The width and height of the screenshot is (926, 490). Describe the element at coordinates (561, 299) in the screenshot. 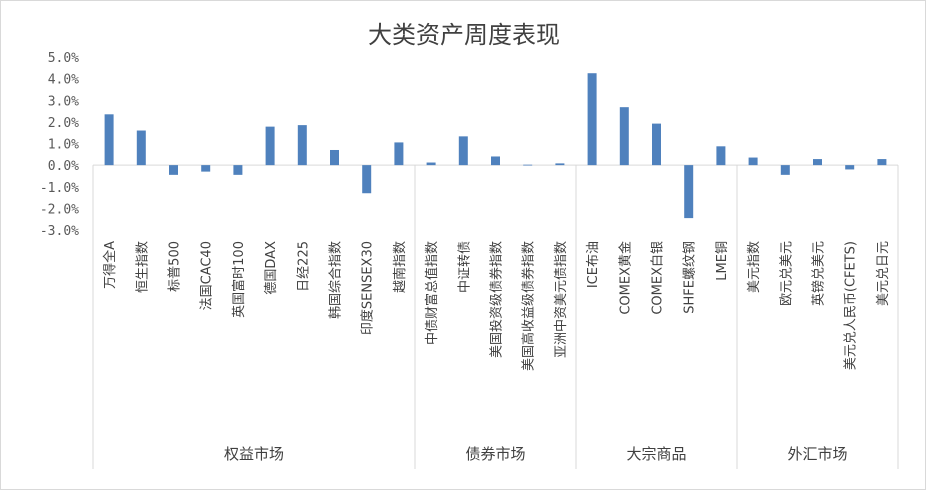

I see `category-label: 亚洲中资美元债指数` at that location.